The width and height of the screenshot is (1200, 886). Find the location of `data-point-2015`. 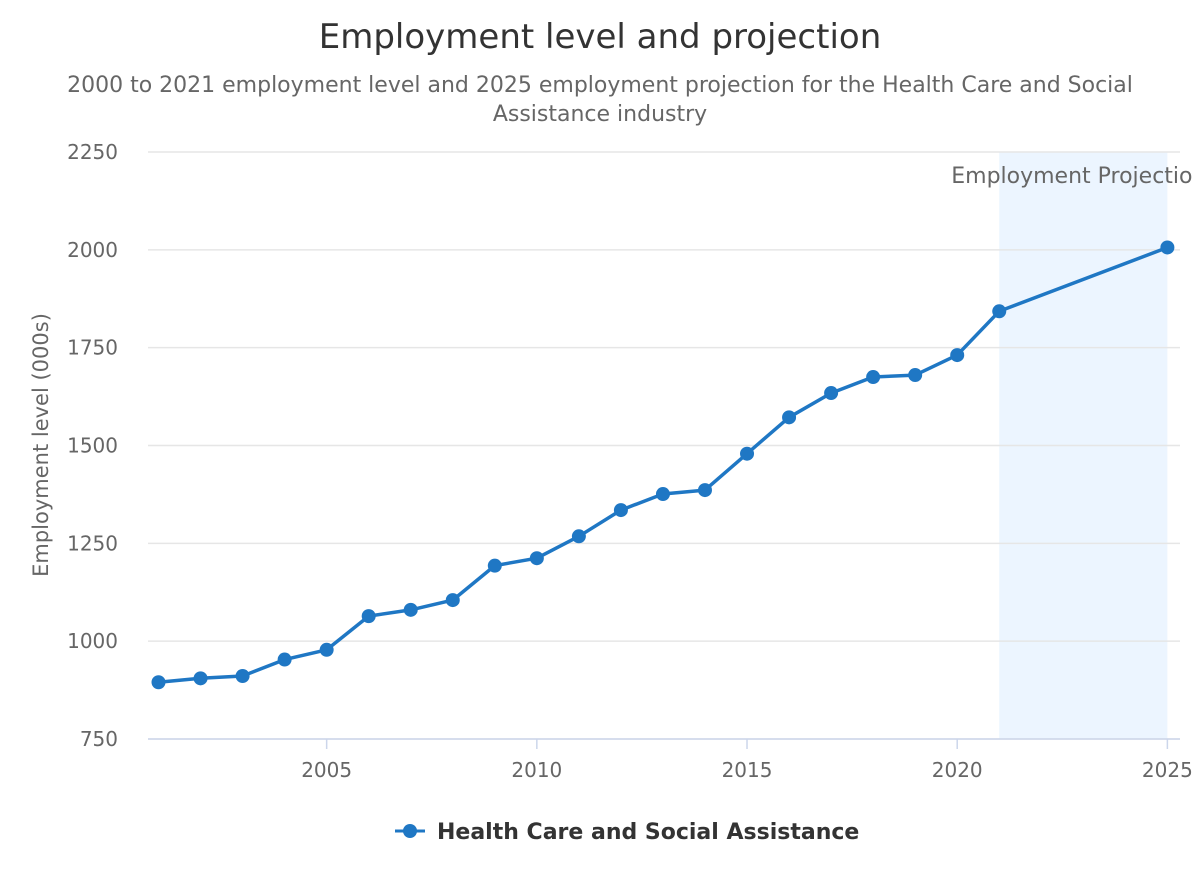

data-point-2015 is located at coordinates (747, 453).